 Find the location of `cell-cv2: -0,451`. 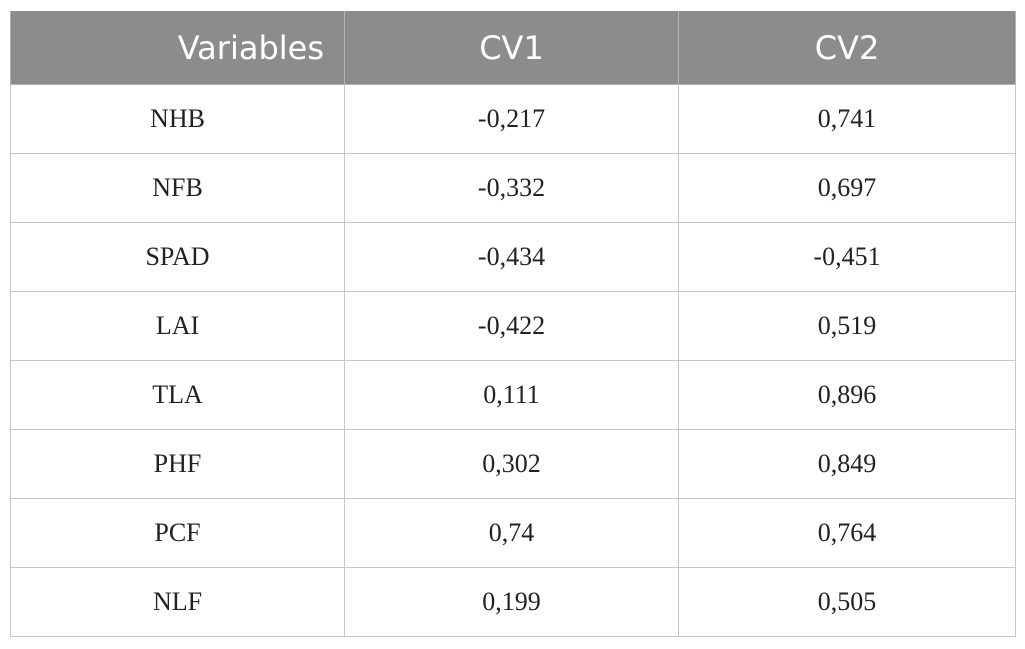

cell-cv2: -0,451 is located at coordinates (847, 257).